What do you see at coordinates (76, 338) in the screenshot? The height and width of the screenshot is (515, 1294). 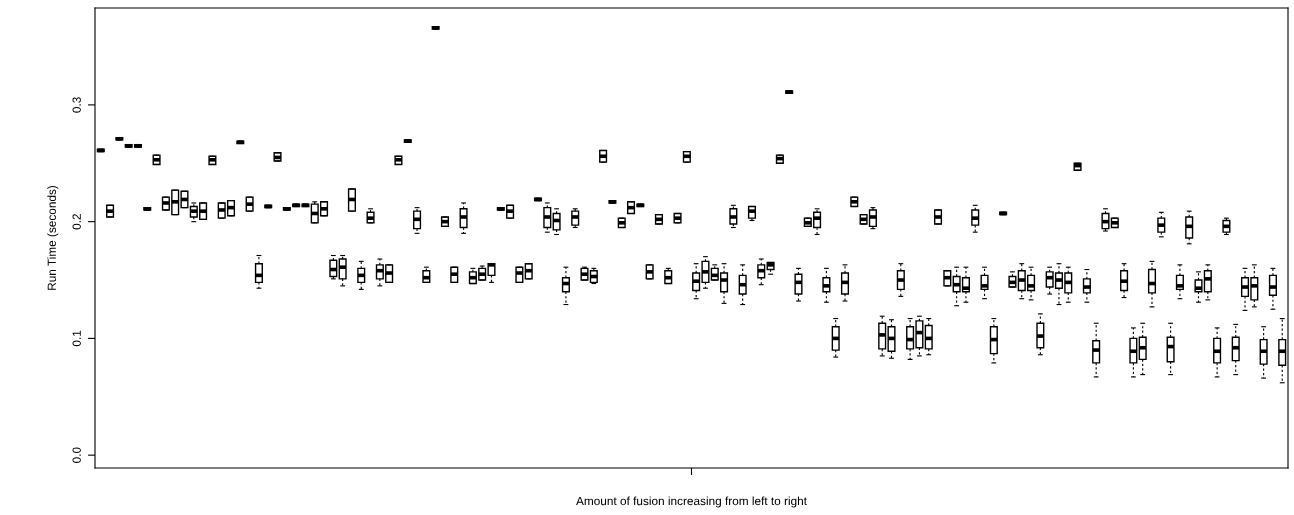 I see `y-tick-label: 0.1` at bounding box center [76, 338].